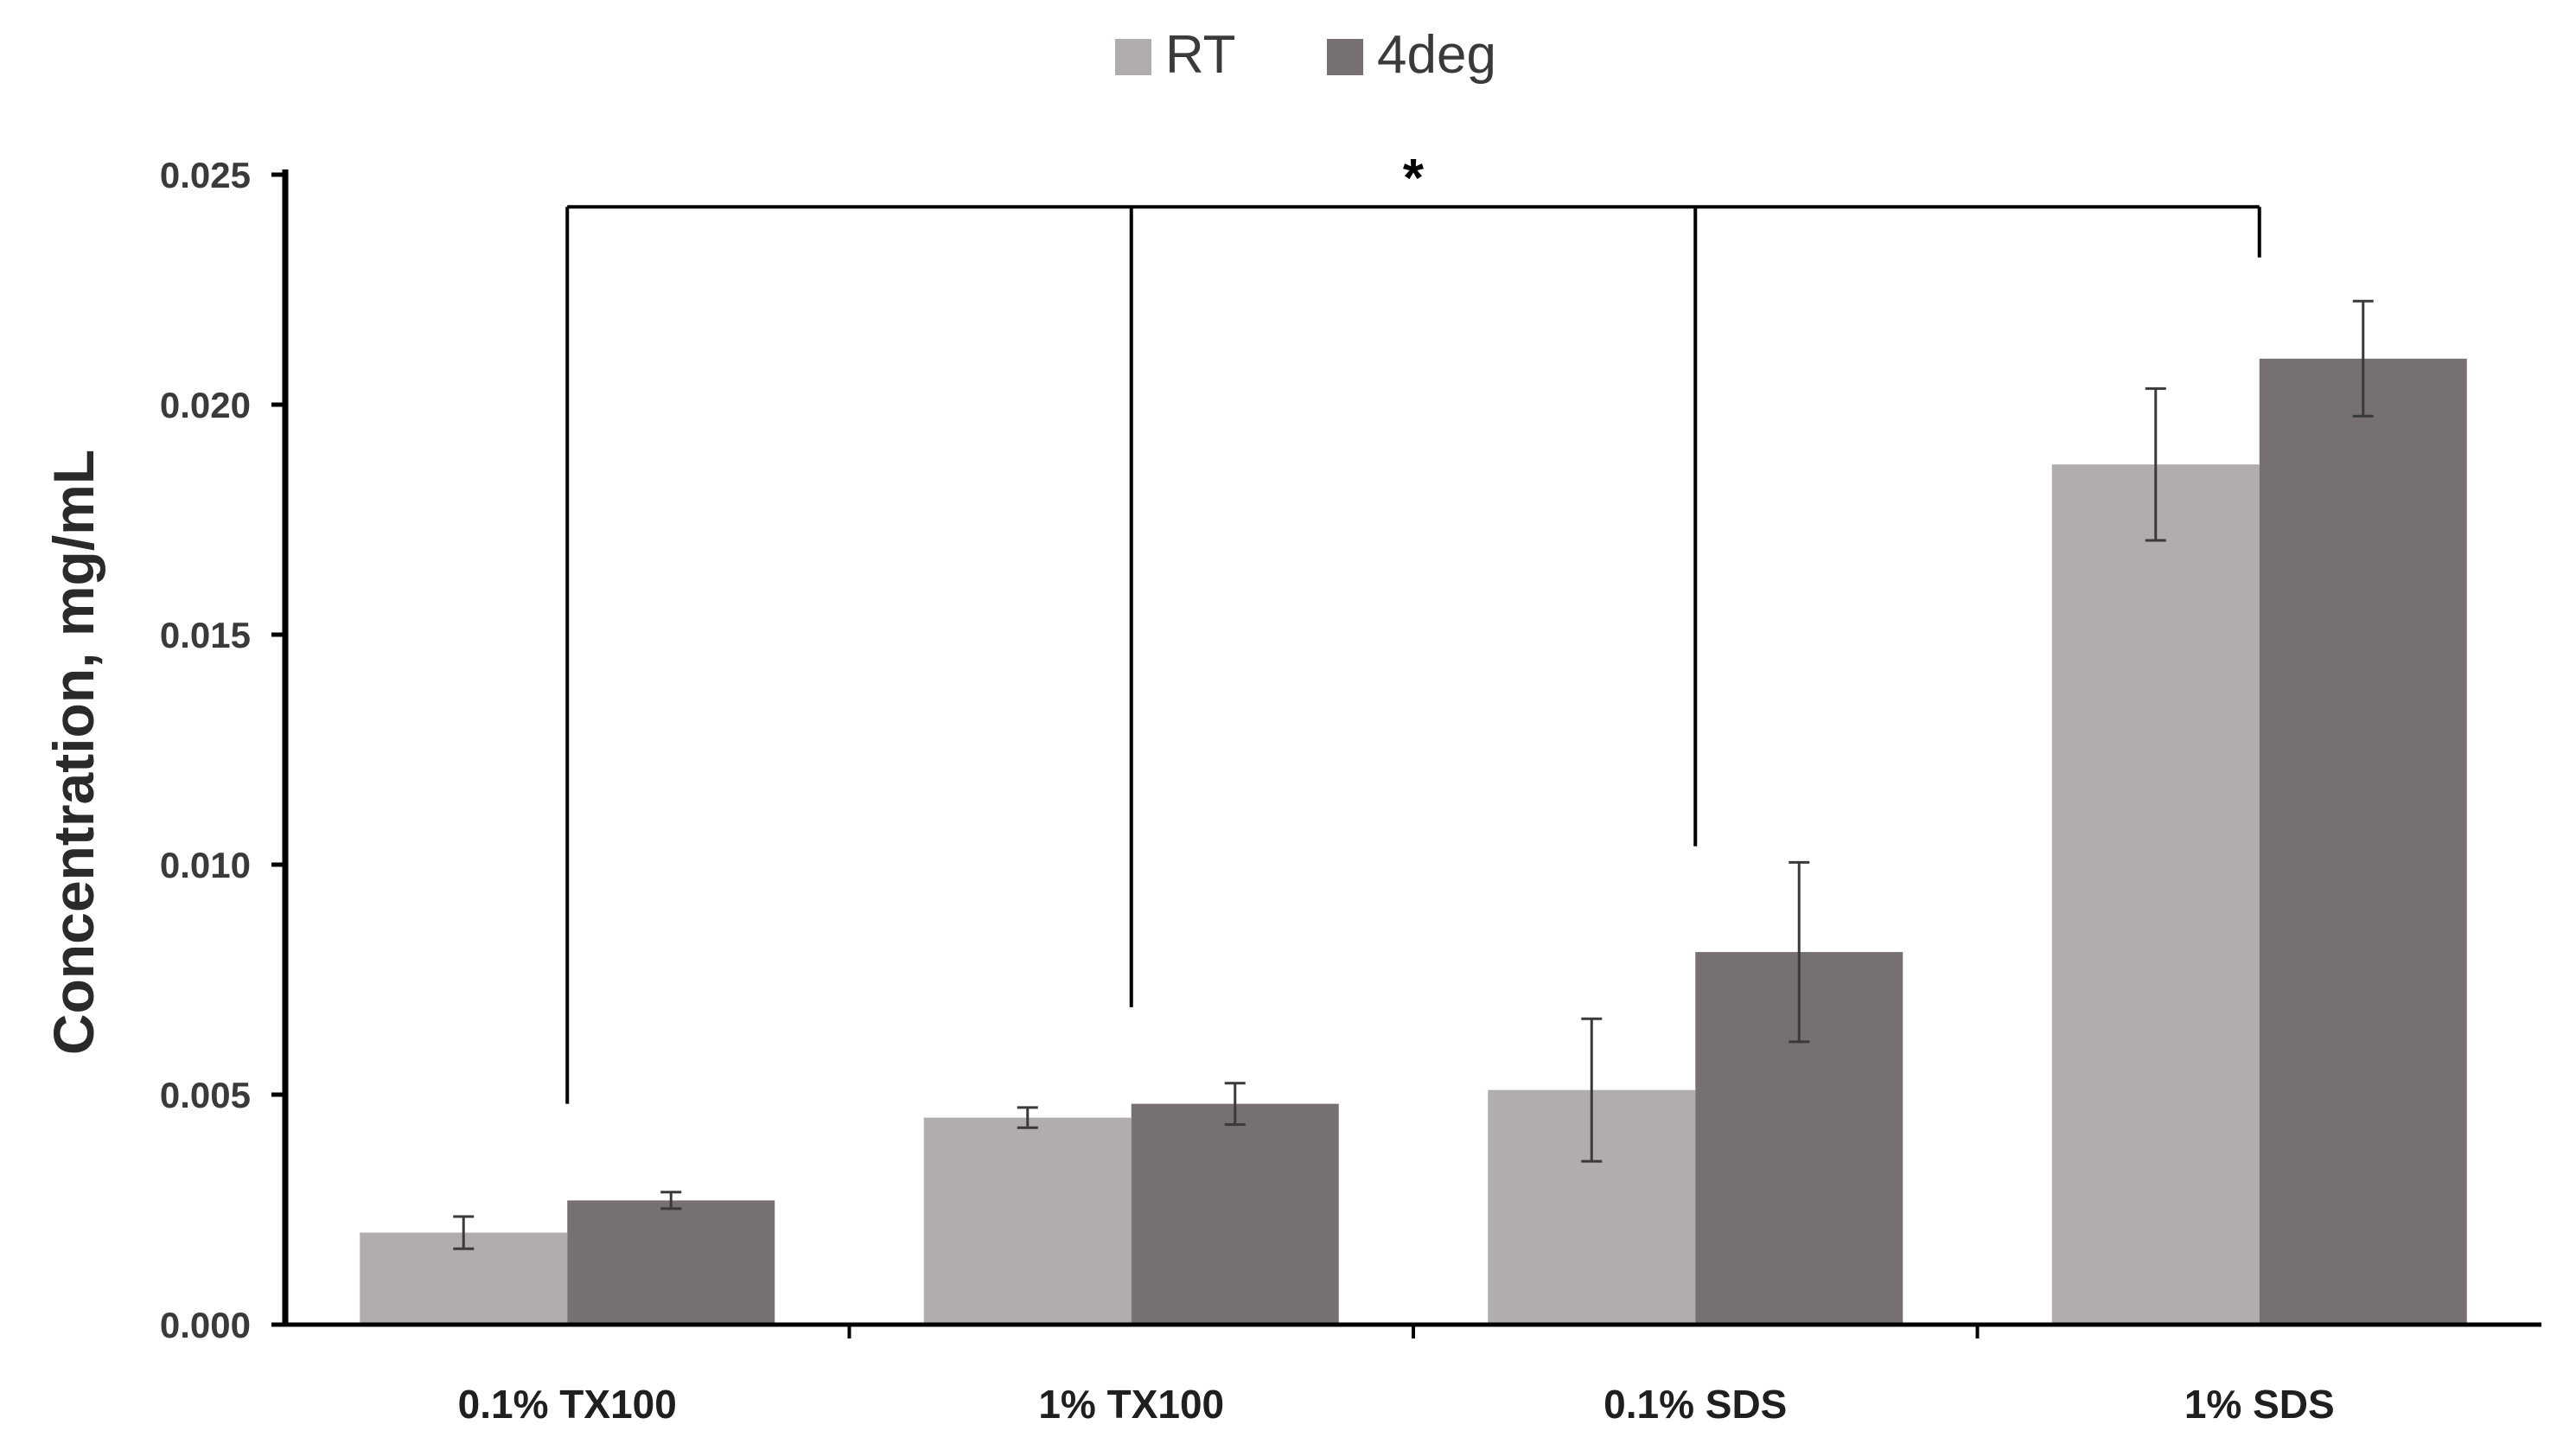  I want to click on y-tick-label: 0.020, so click(205, 405).